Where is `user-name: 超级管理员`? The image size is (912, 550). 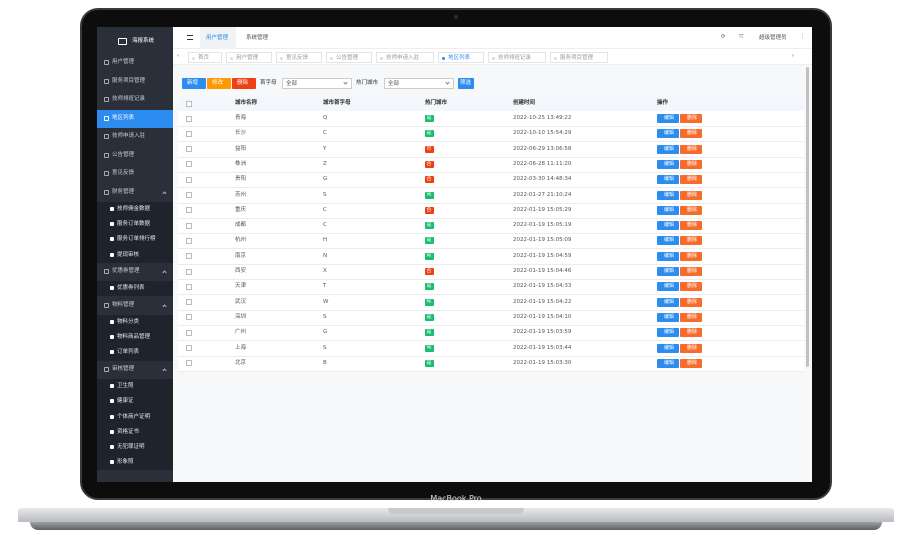 user-name: 超级管理员 is located at coordinates (773, 38).